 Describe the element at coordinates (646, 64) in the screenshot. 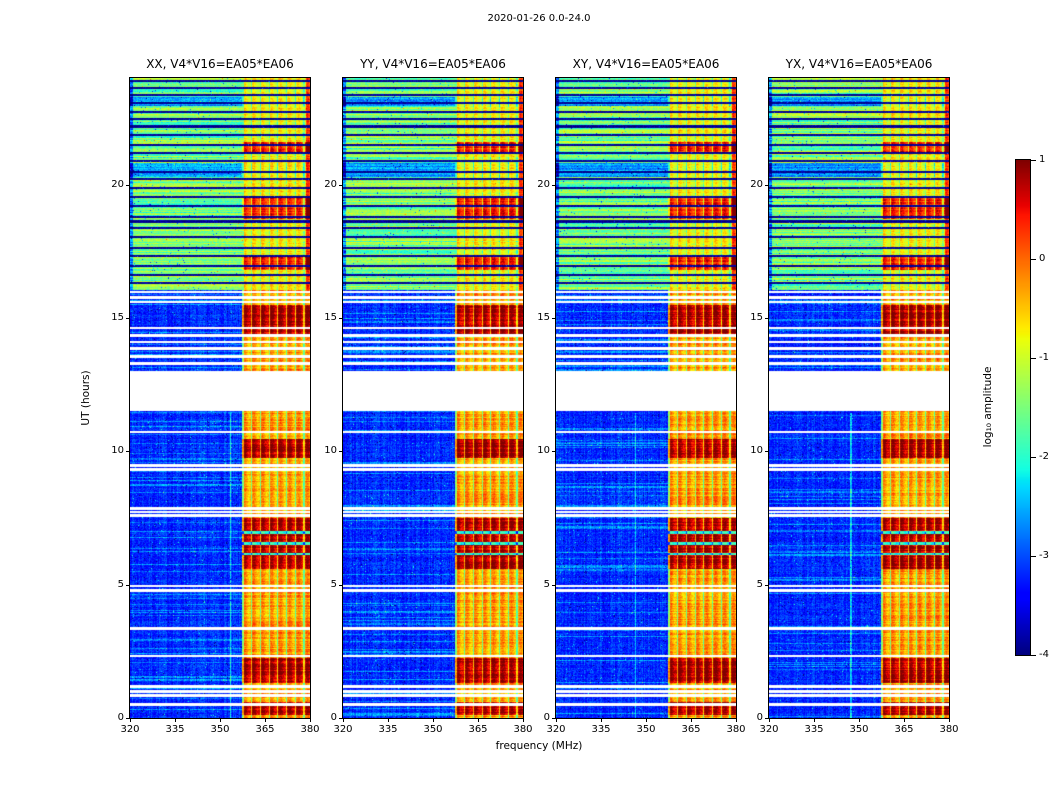

I see `panel-title: XY, V4*V16=EA05*EA06` at that location.